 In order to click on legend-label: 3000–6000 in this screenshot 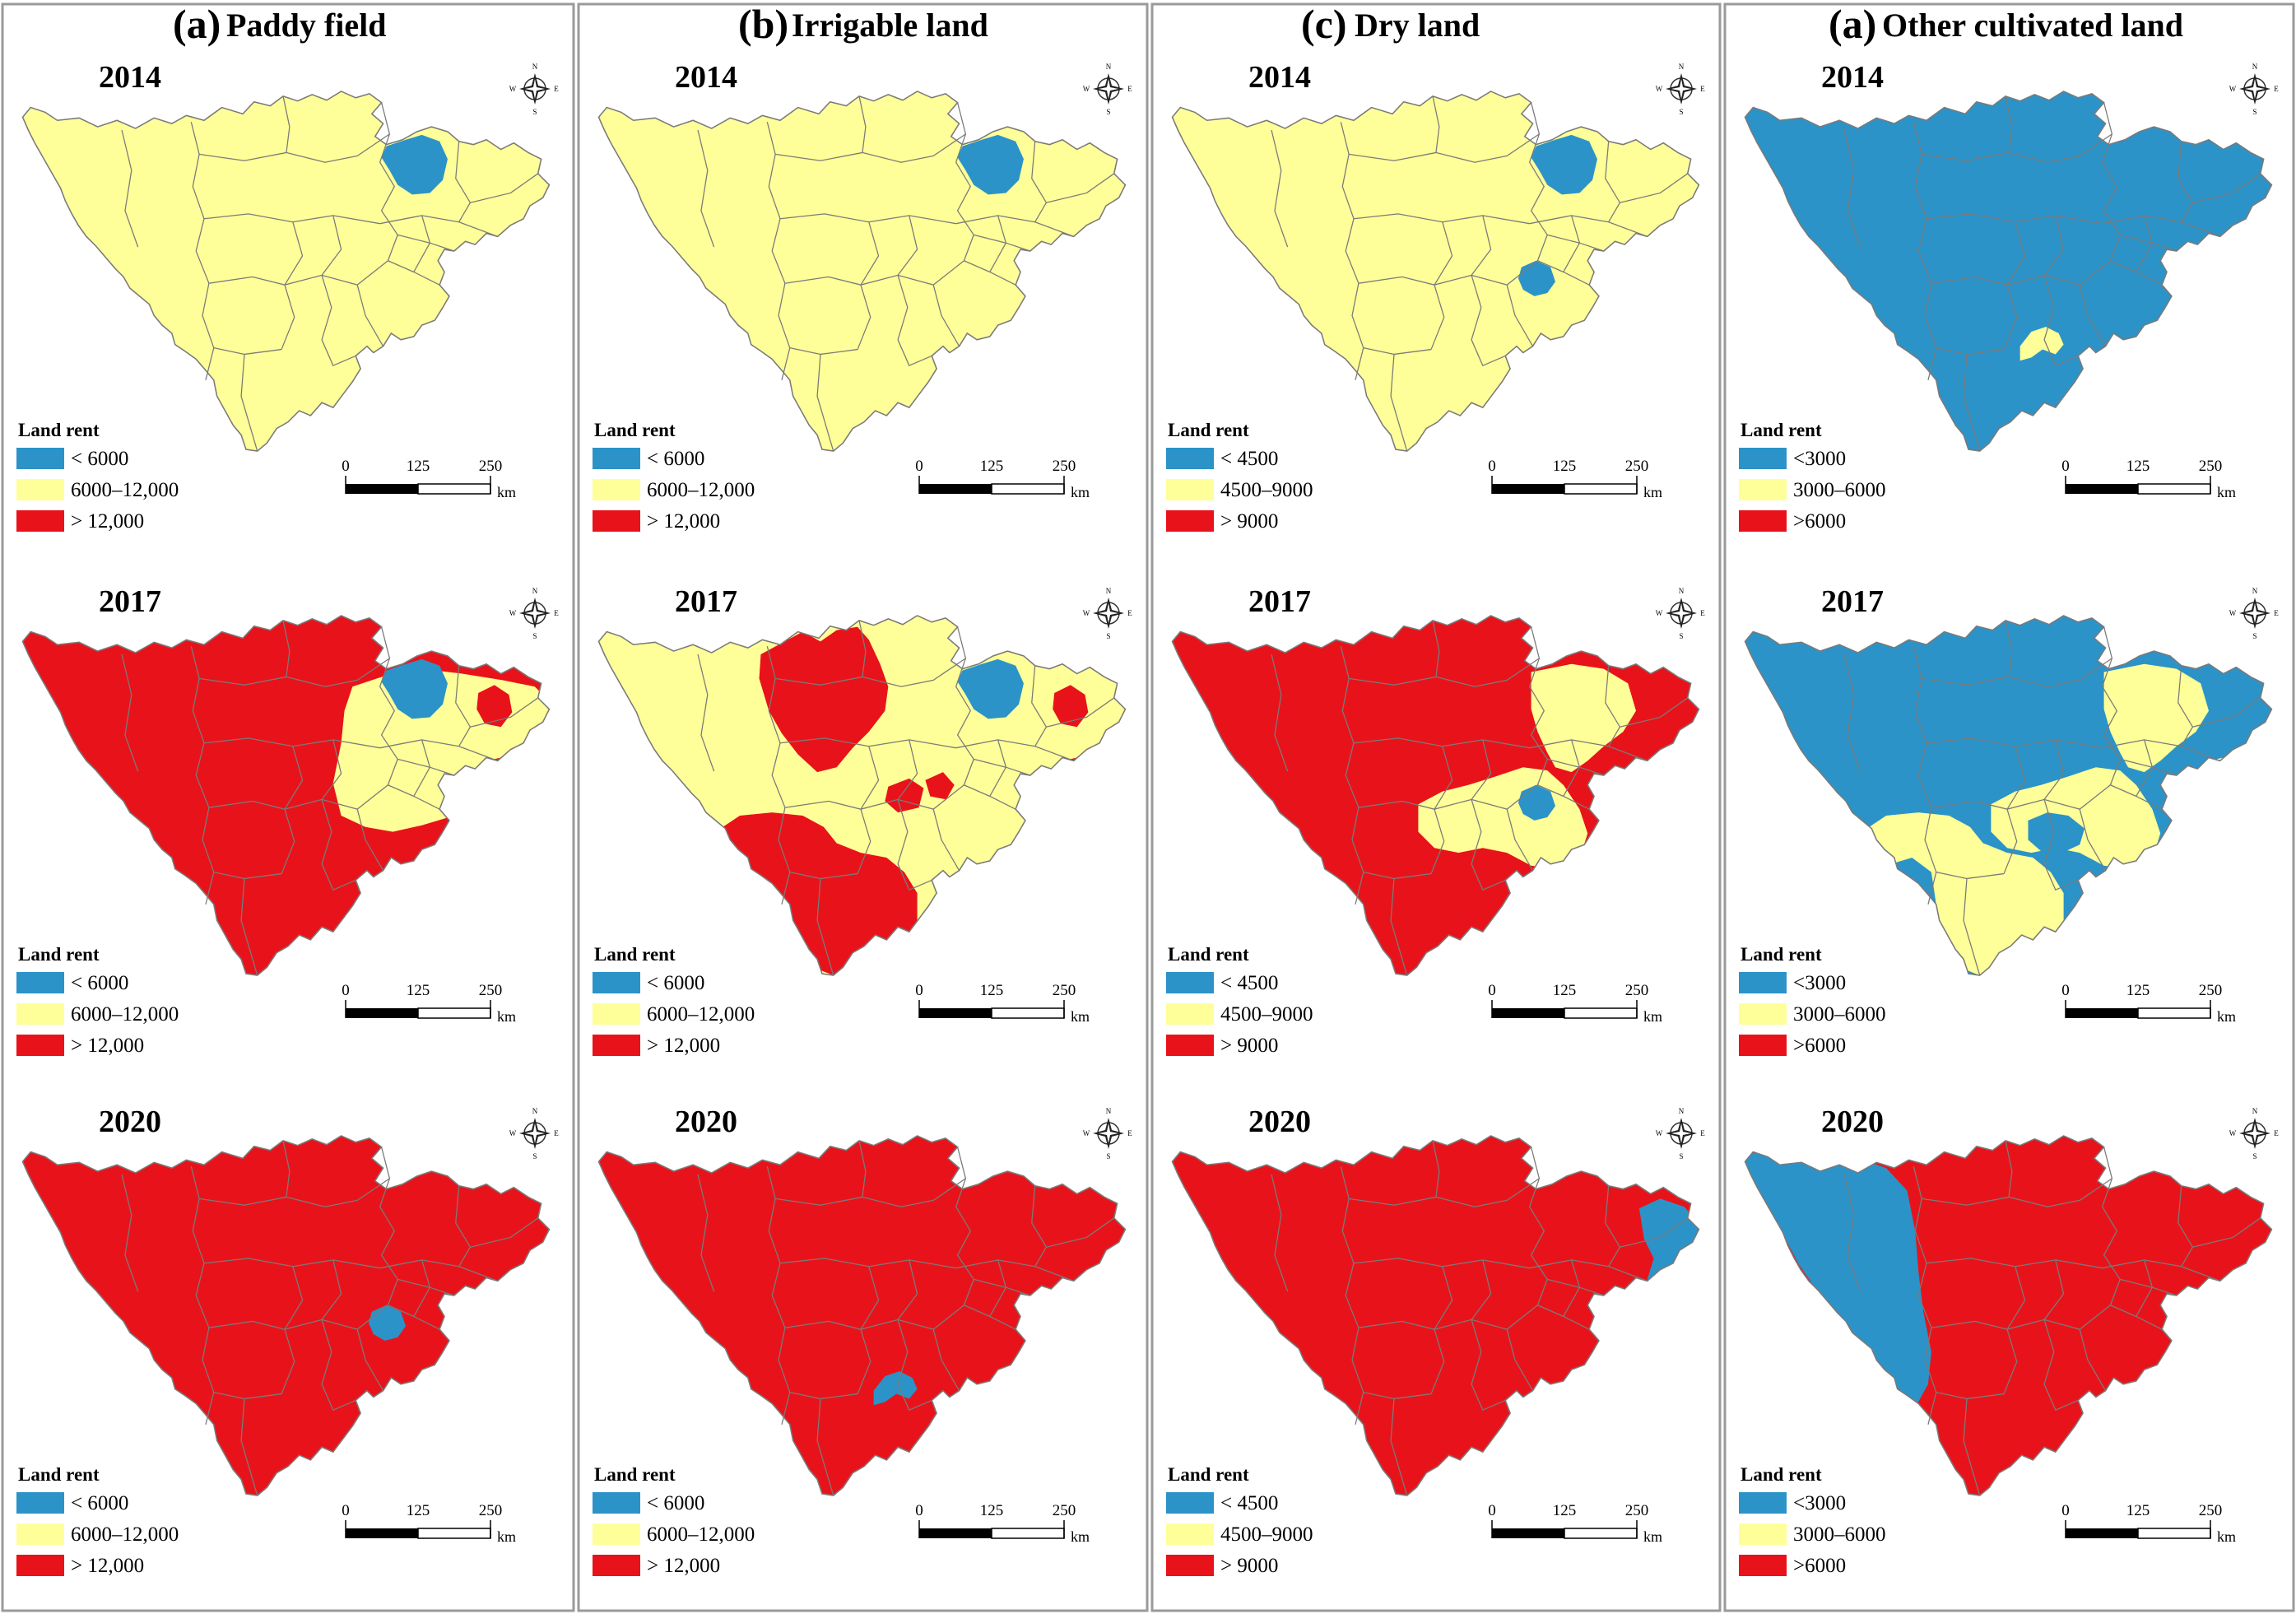, I will do `click(1840, 1014)`.